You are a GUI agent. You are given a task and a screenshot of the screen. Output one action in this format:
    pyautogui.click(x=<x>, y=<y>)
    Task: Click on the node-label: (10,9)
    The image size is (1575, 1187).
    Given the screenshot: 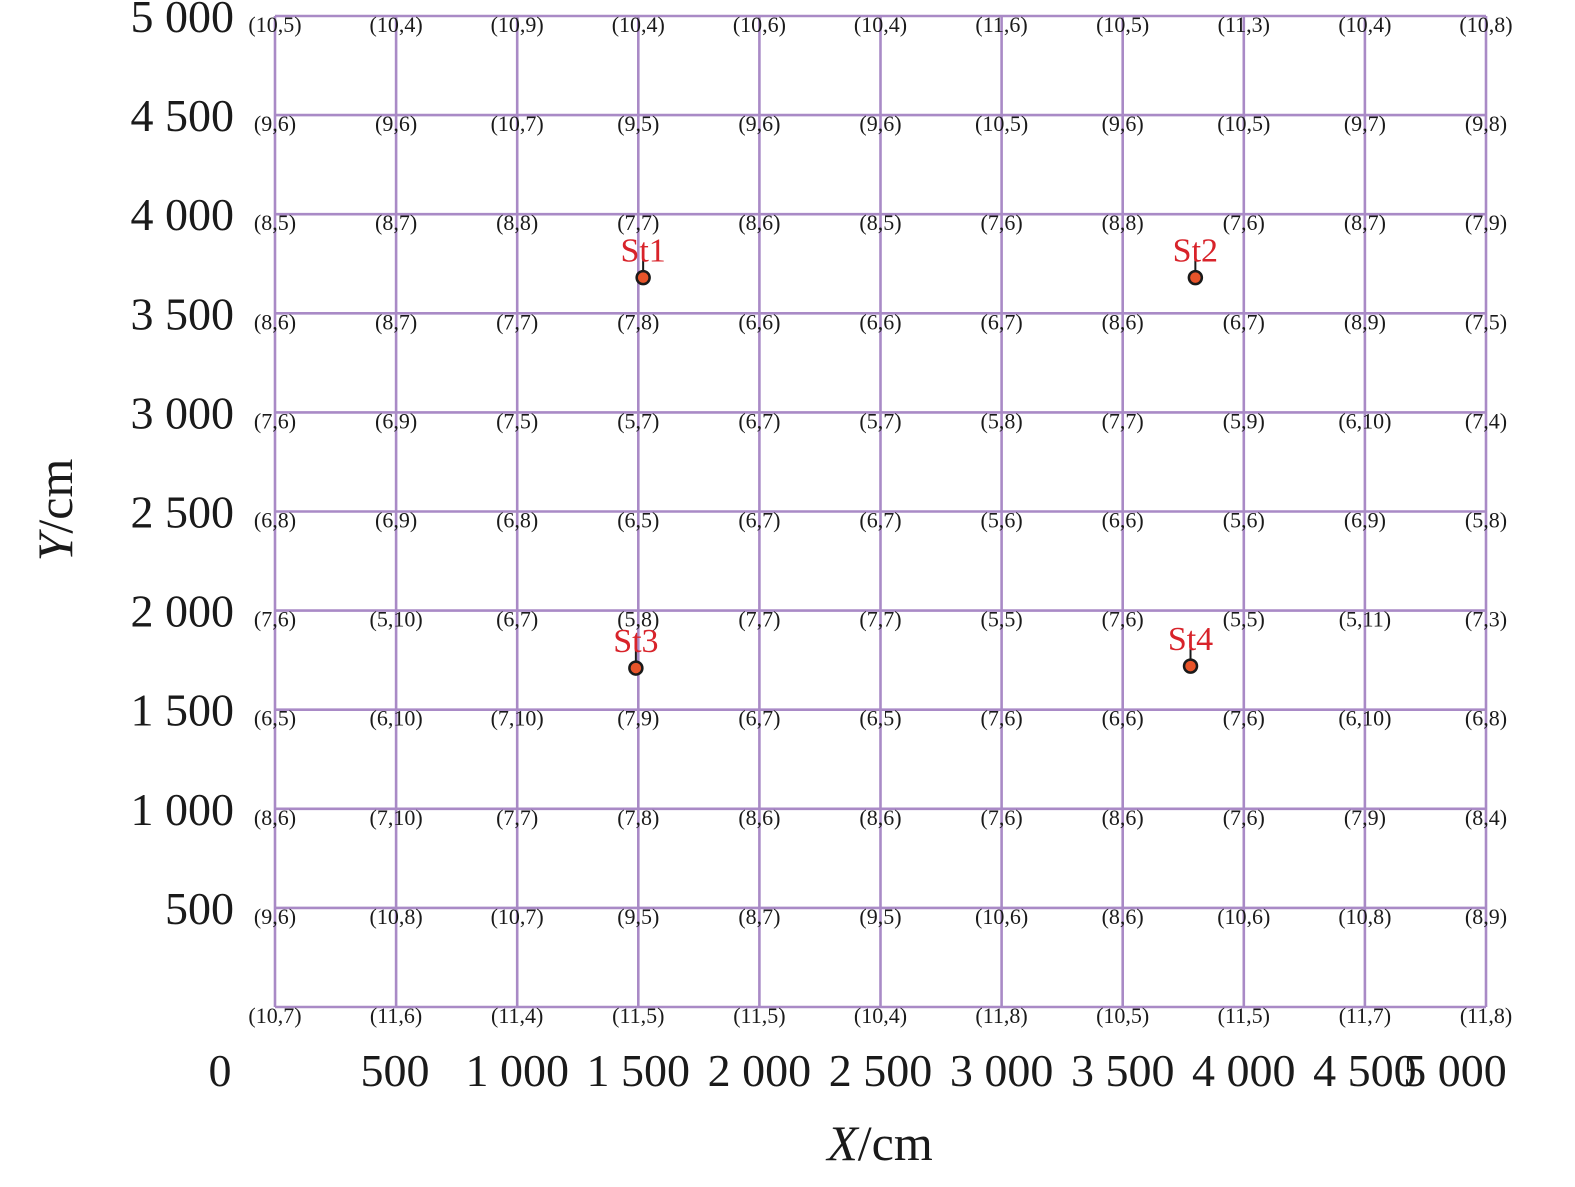 What is the action you would take?
    pyautogui.click(x=517, y=24)
    